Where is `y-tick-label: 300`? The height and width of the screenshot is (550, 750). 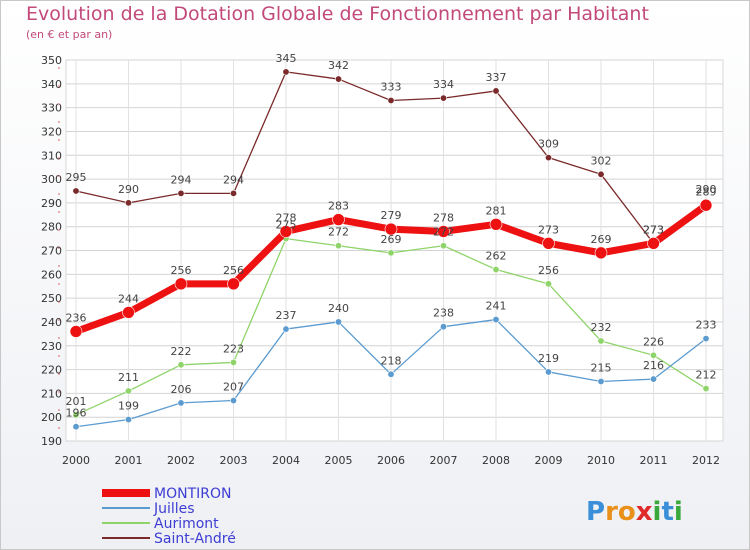 y-tick-label: 300 is located at coordinates (51, 179).